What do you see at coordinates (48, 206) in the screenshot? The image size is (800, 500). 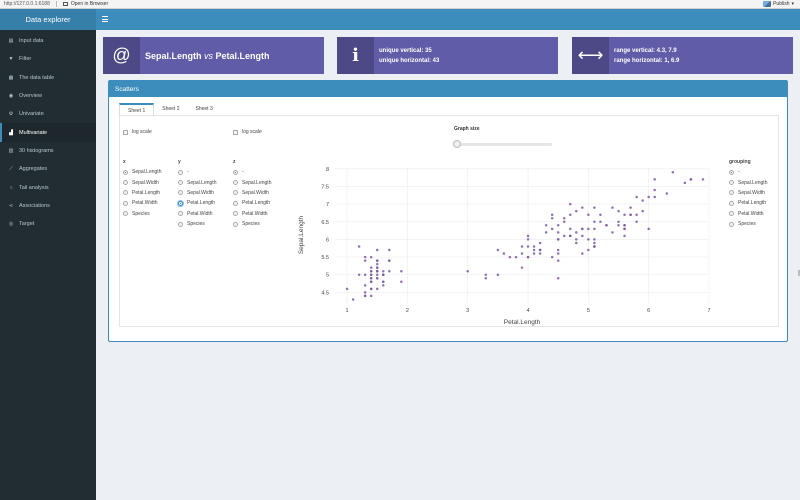 I see `sidebar-item-associations: ⋖ Associations` at bounding box center [48, 206].